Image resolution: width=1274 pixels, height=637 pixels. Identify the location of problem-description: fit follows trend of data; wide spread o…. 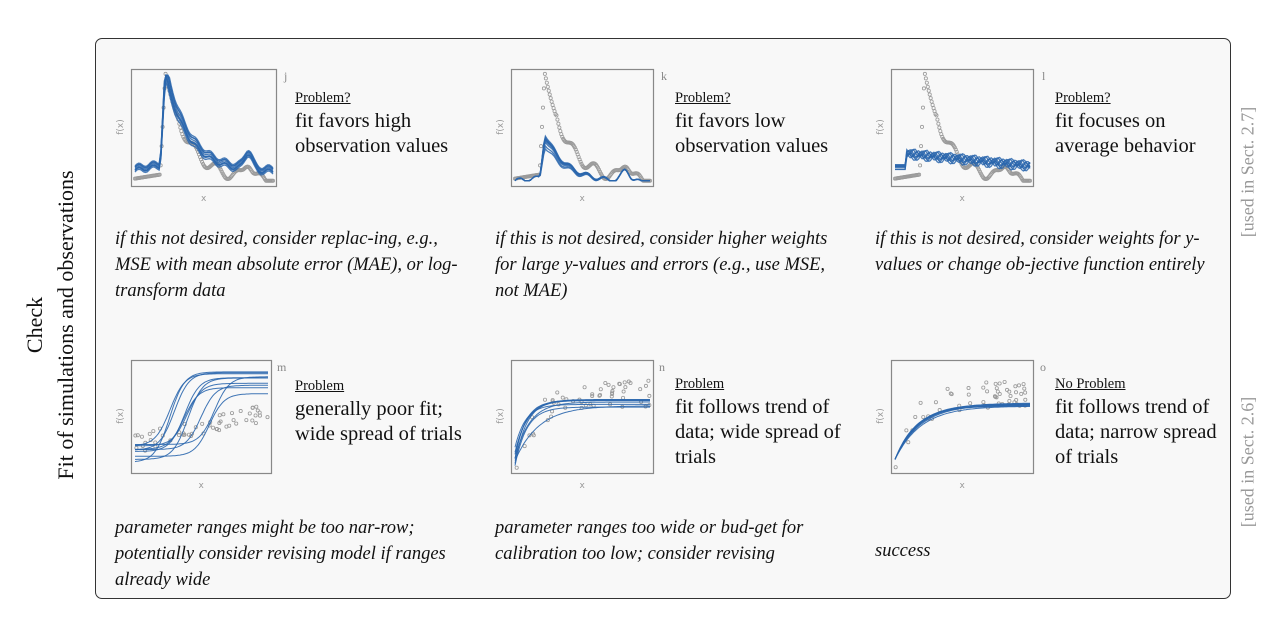
(758, 432).